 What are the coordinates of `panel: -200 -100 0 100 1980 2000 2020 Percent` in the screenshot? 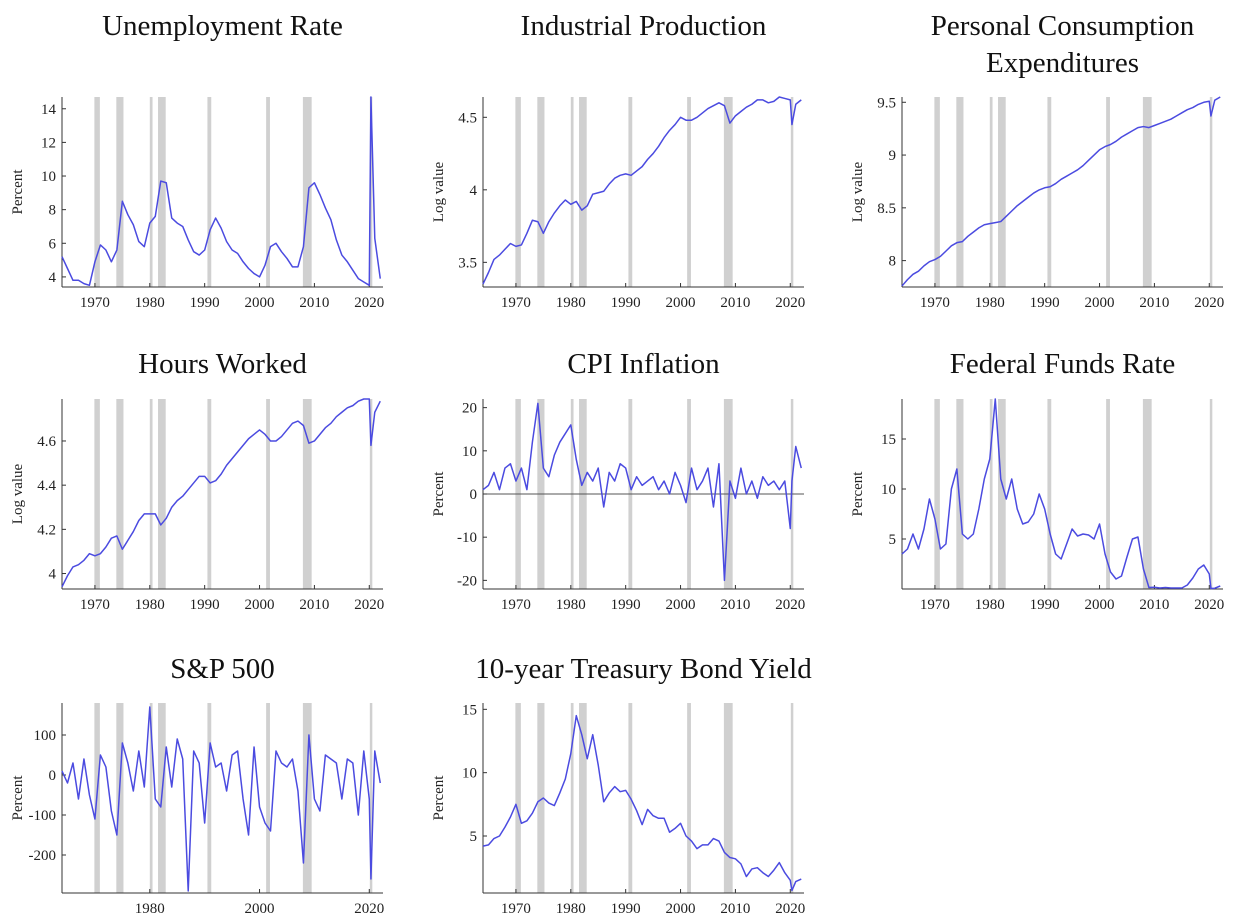 It's located at (197, 810).